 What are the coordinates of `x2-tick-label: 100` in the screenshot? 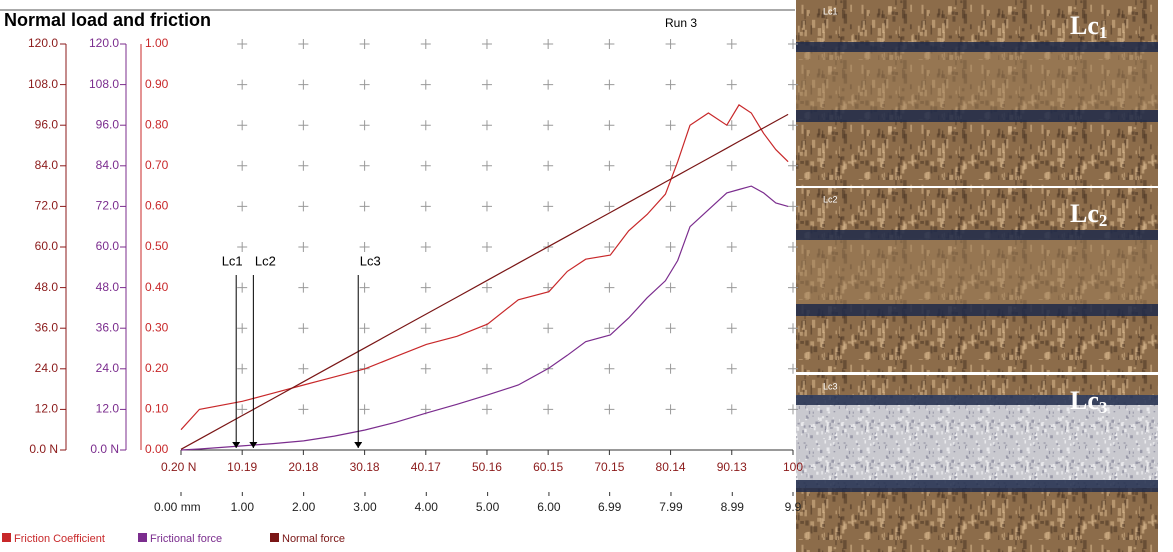 It's located at (793, 467).